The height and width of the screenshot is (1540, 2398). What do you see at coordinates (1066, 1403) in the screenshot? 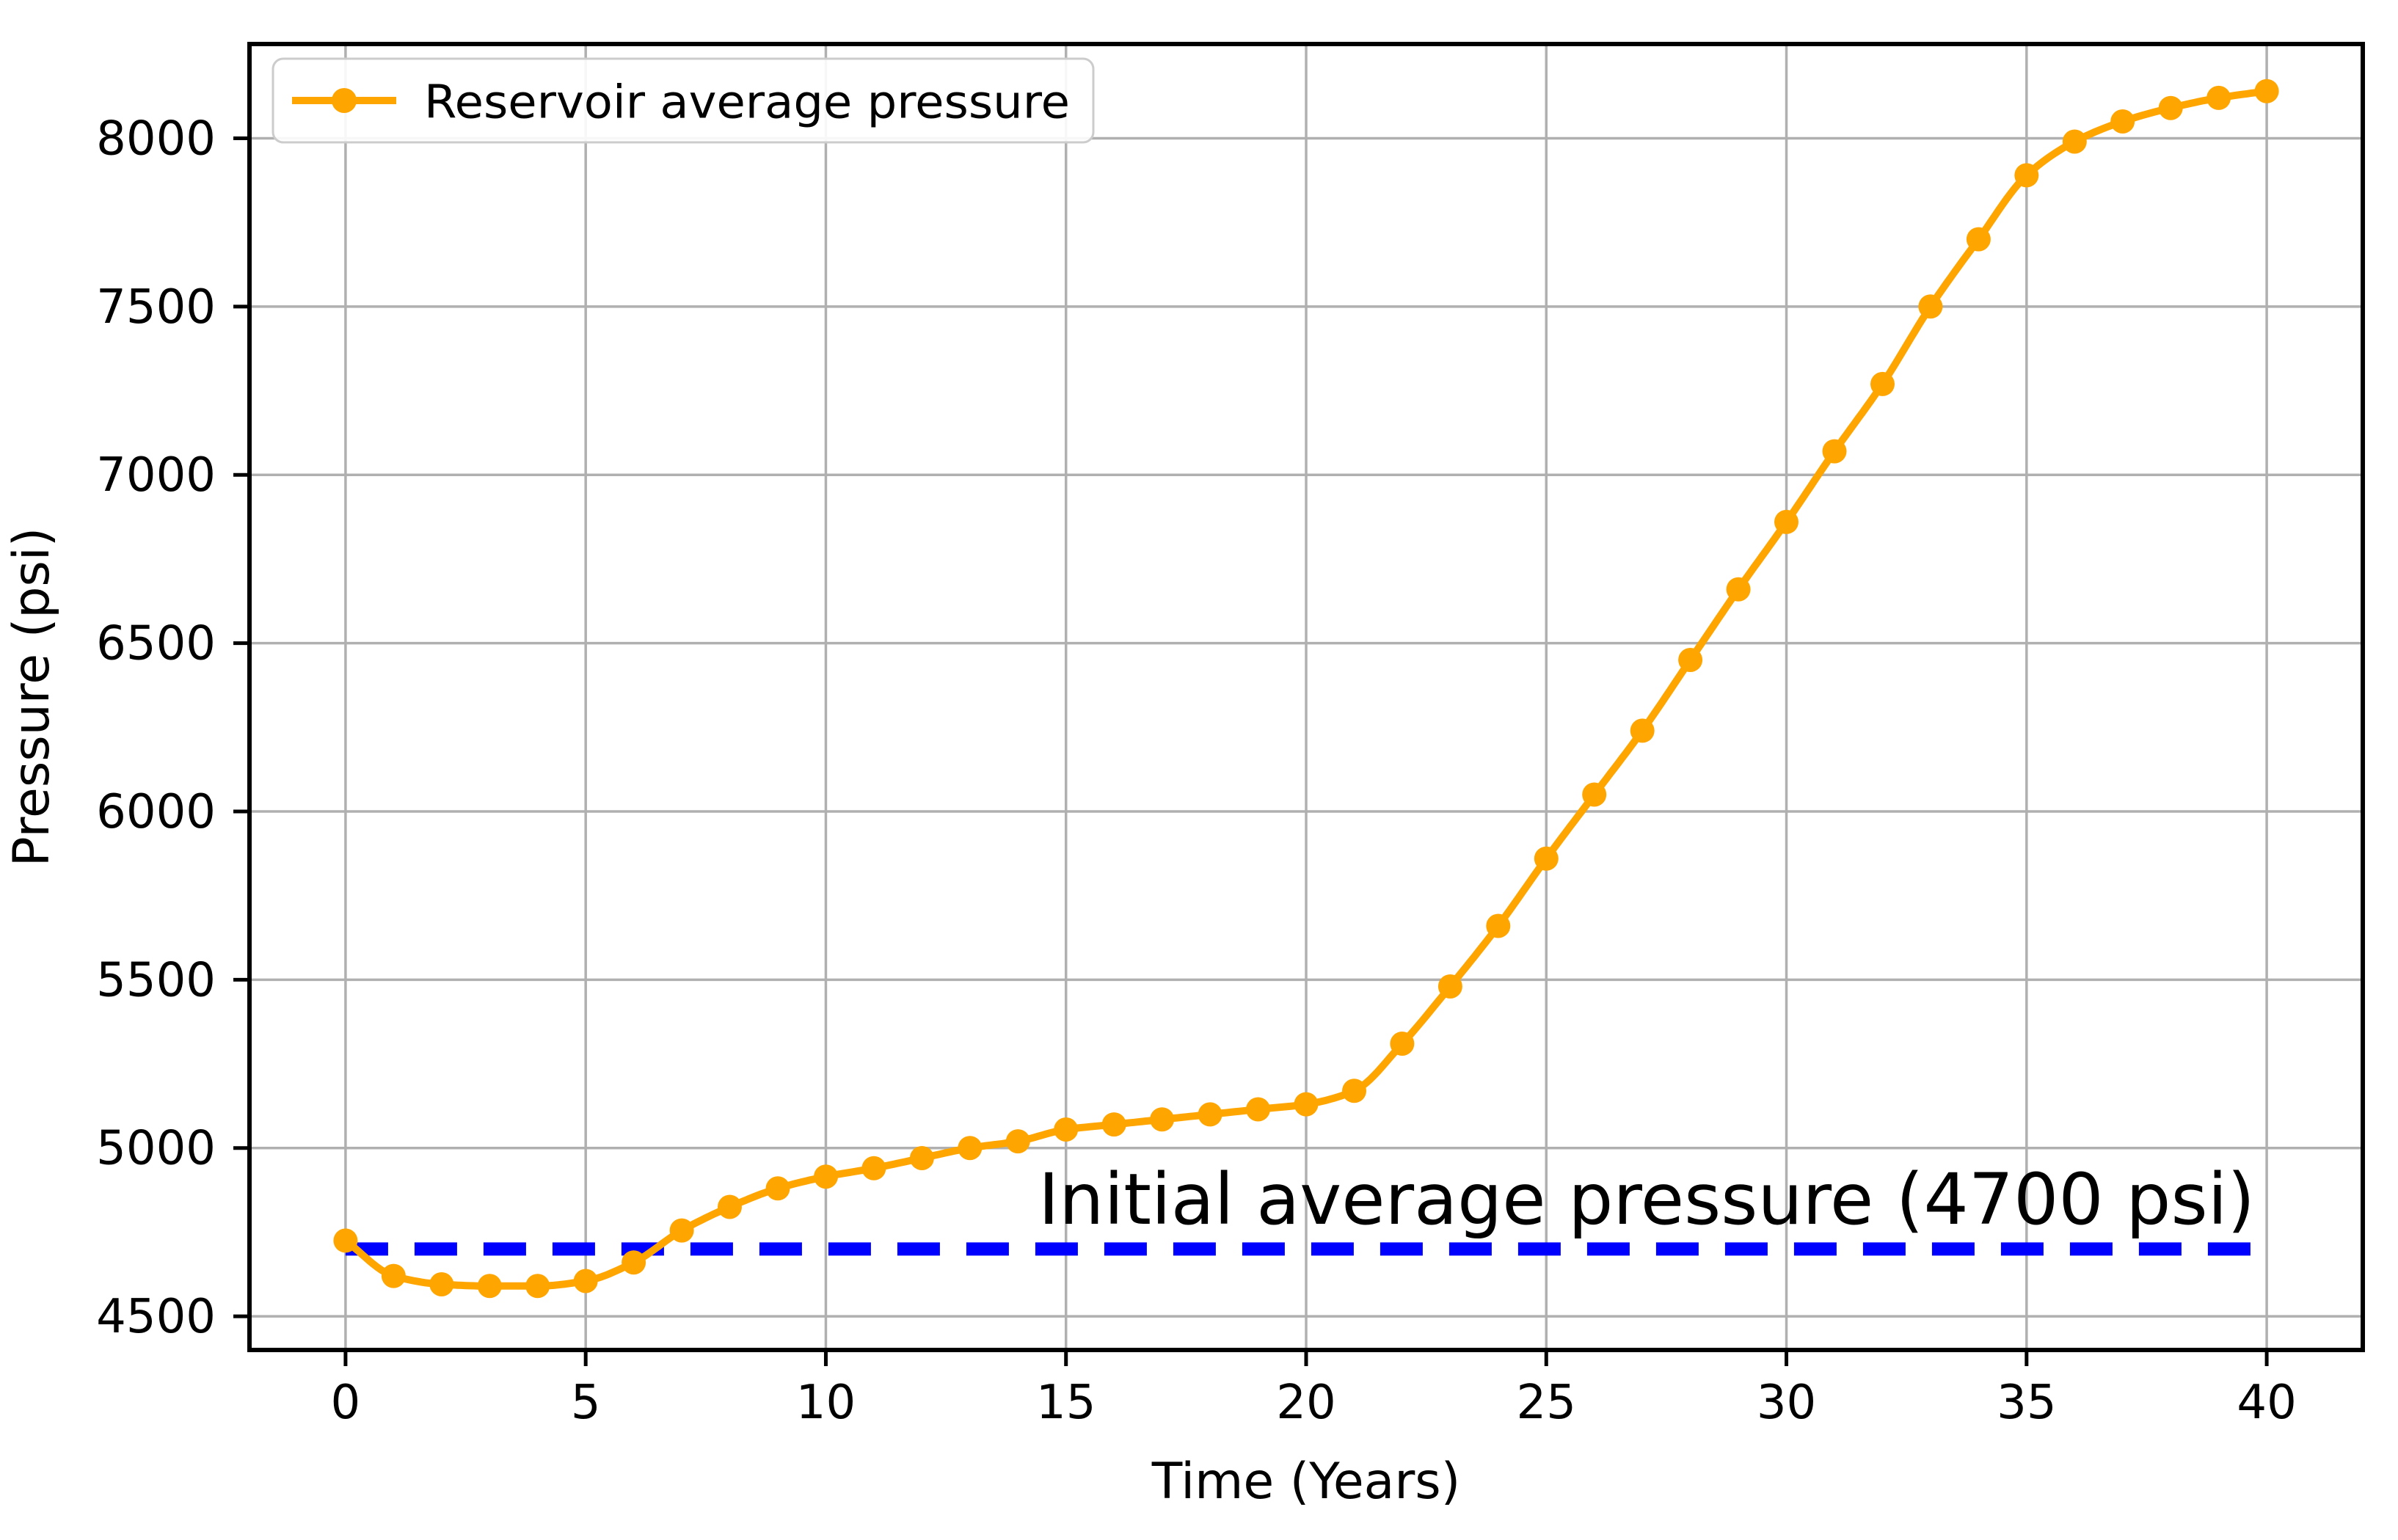
I see `x-tick-label: 15` at bounding box center [1066, 1403].